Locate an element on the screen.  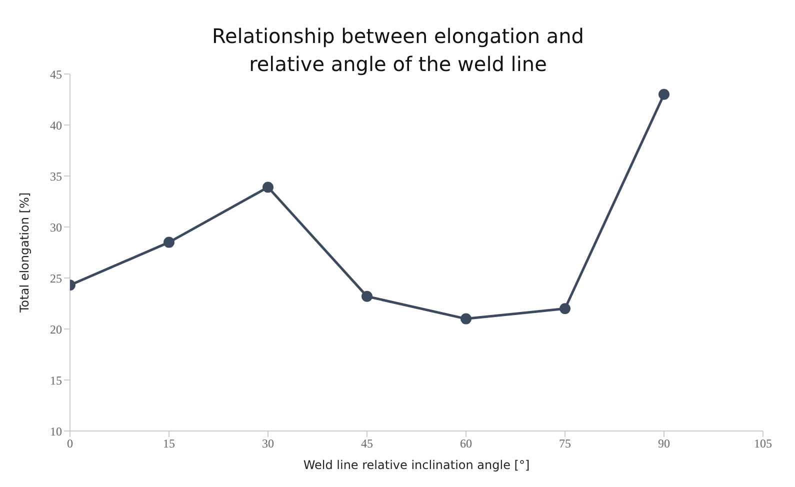
y-tick-label: 30 is located at coordinates (56, 227).